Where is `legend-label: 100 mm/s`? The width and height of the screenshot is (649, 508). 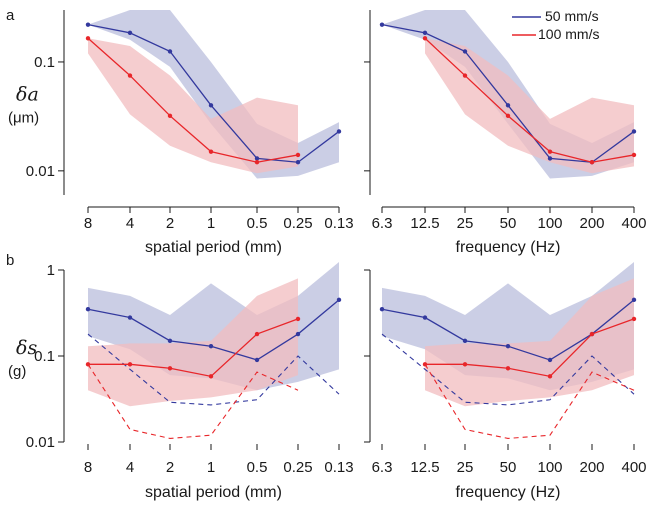 legend-label: 100 mm/s is located at coordinates (568, 34).